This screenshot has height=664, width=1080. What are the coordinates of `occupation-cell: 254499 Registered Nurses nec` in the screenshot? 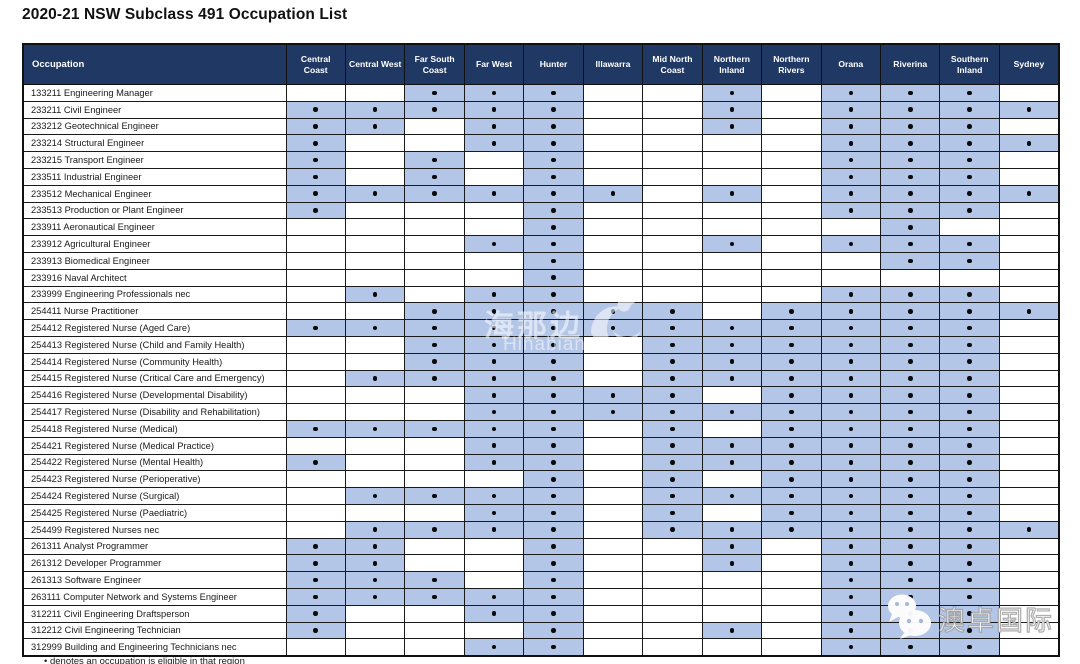 It's located at (154, 529).